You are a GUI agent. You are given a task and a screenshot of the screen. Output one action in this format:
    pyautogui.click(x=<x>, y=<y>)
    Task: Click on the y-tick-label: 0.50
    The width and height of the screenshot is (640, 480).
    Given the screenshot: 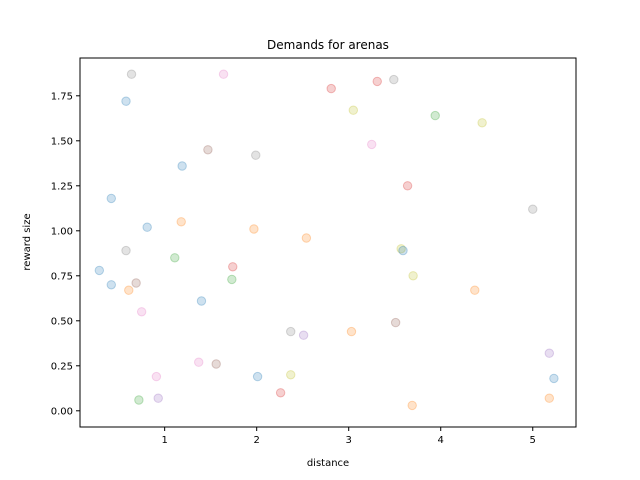 What is the action you would take?
    pyautogui.click(x=62, y=321)
    